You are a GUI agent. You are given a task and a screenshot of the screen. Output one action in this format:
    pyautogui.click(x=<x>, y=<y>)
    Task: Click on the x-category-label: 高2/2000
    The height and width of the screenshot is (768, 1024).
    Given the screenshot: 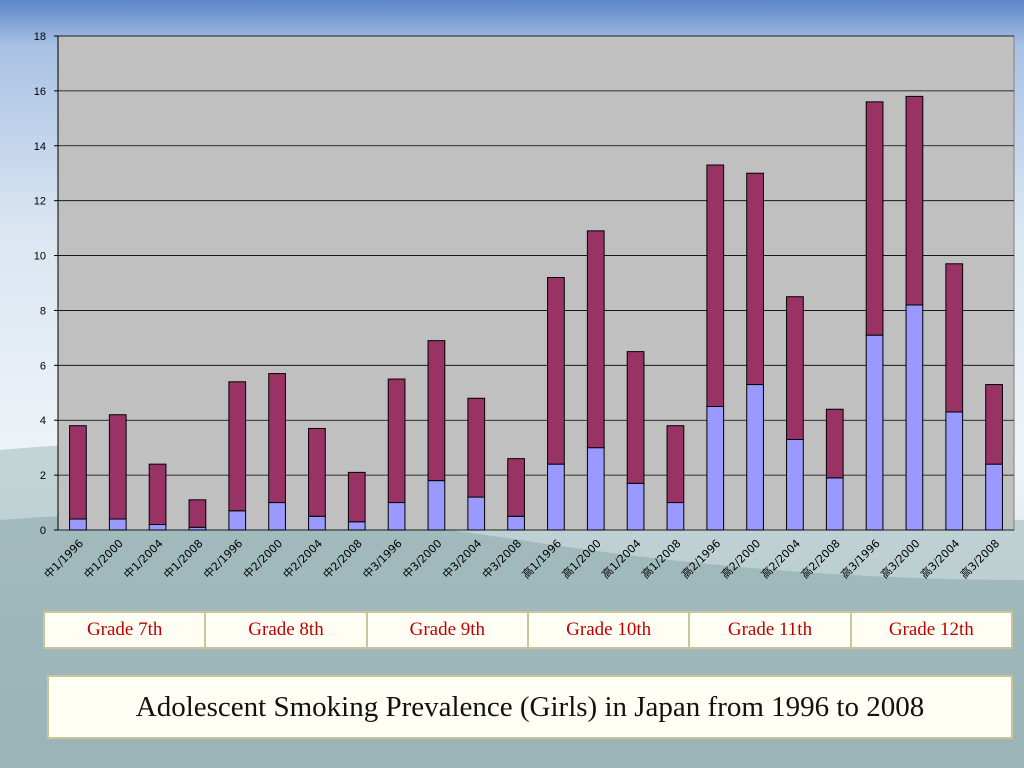 What is the action you would take?
    pyautogui.click(x=740, y=558)
    